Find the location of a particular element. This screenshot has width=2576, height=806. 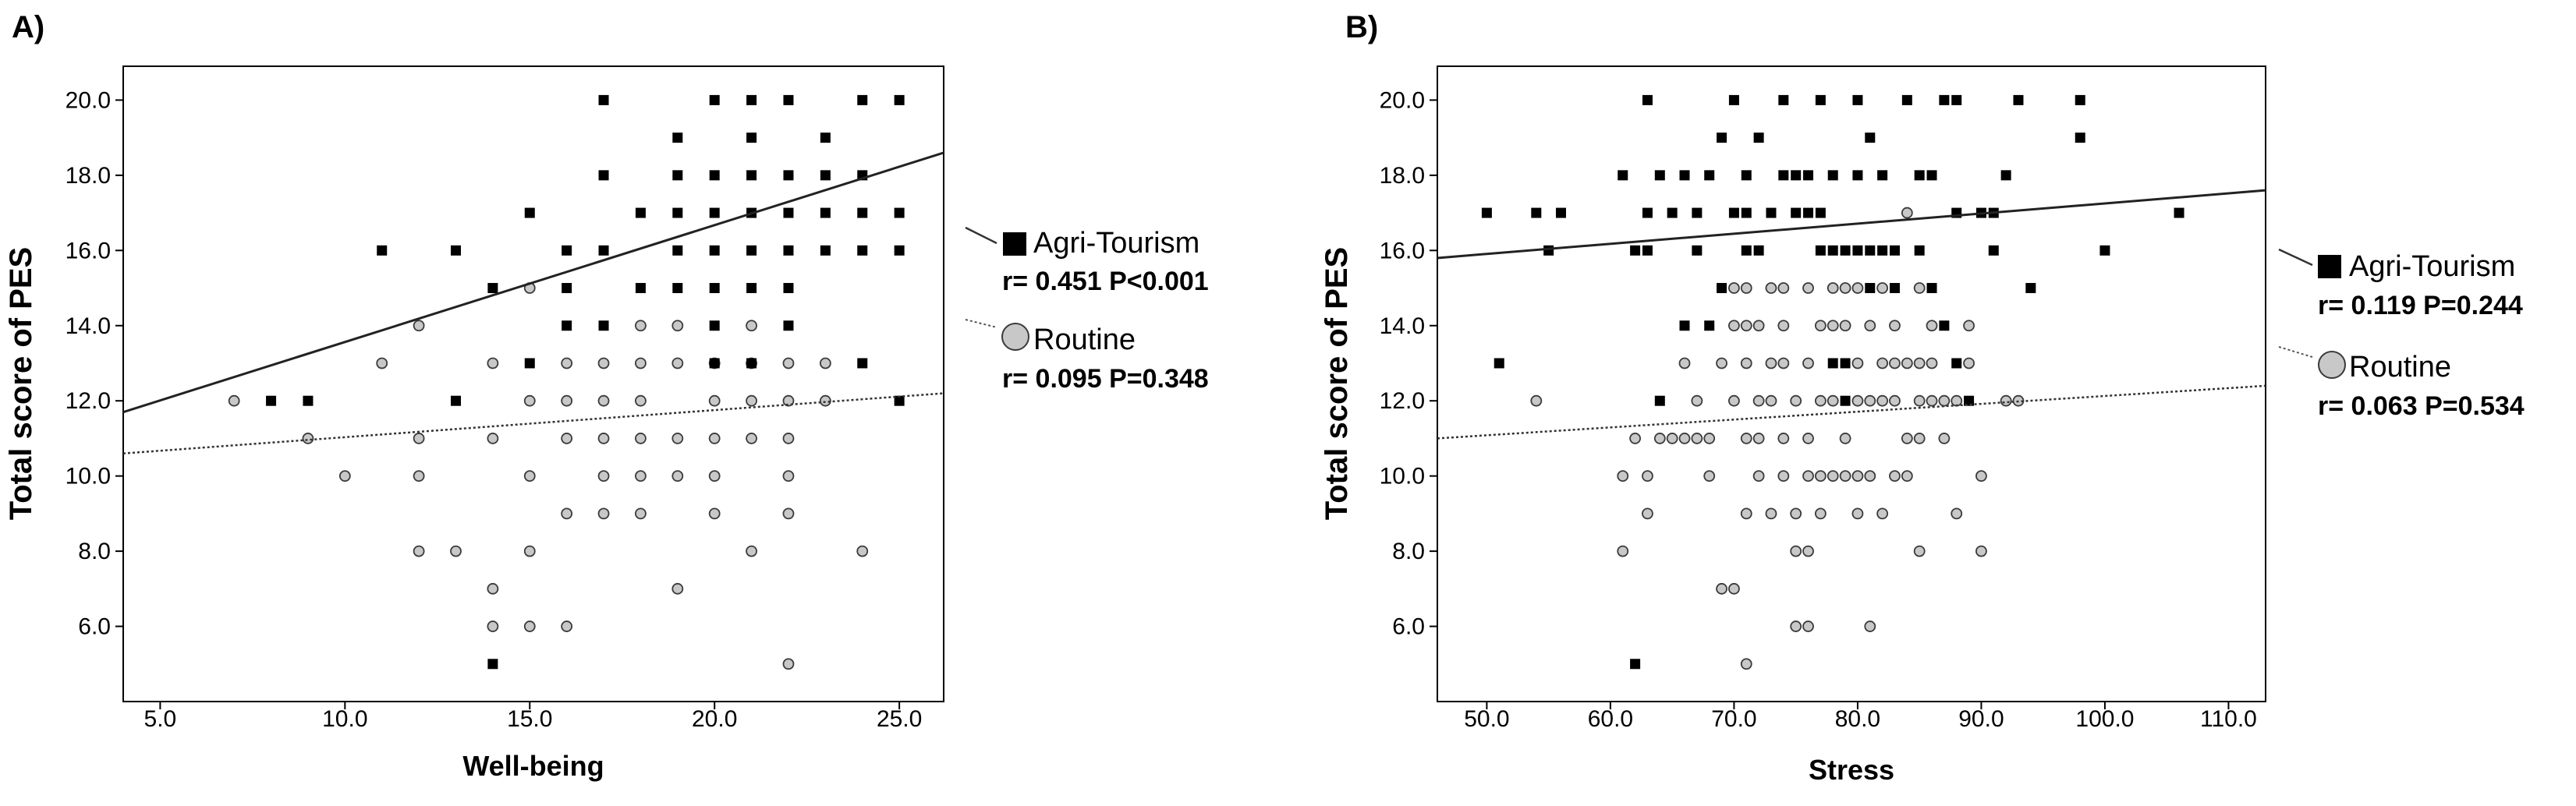

x-tick-label: 50.0 is located at coordinates (1486, 719).